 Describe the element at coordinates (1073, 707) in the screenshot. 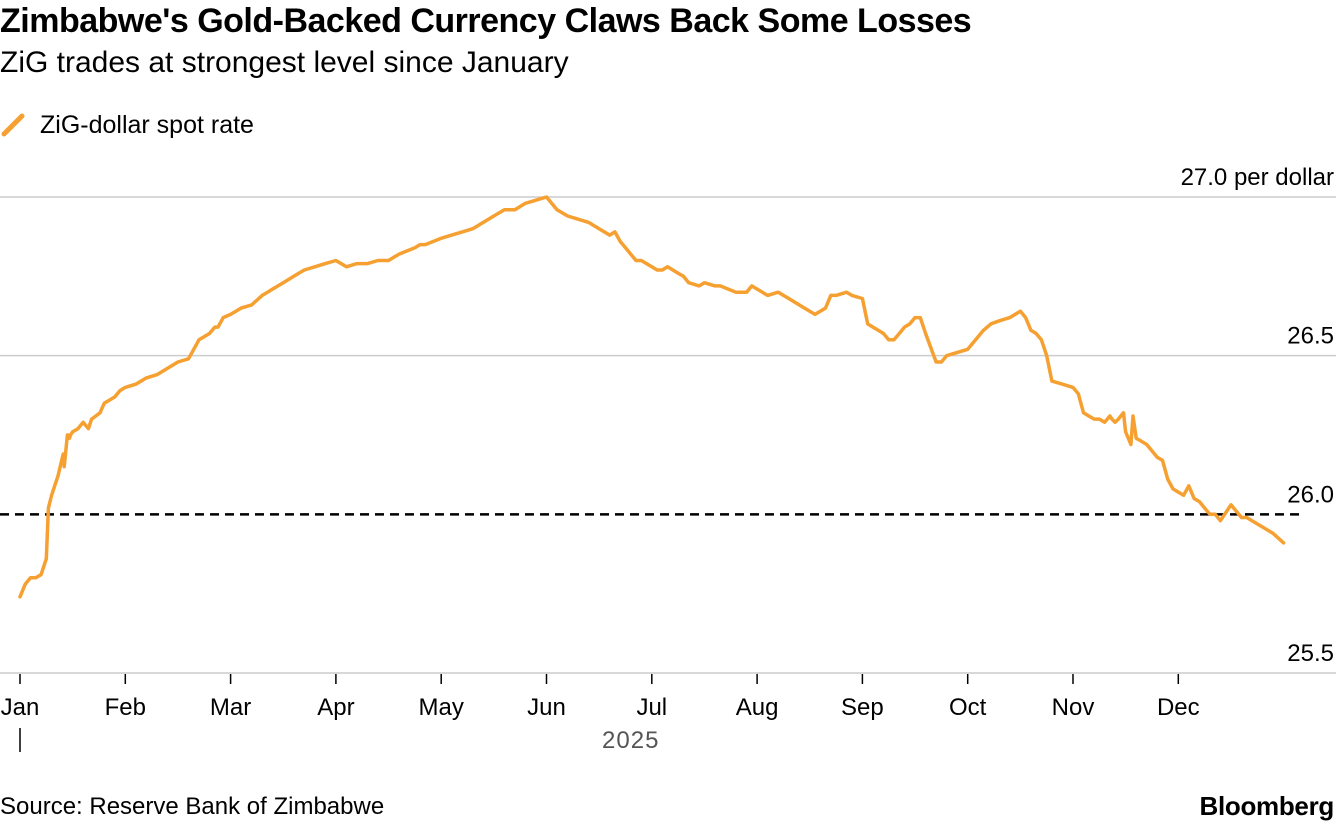

I see `x-tick-label-10: Nov` at that location.